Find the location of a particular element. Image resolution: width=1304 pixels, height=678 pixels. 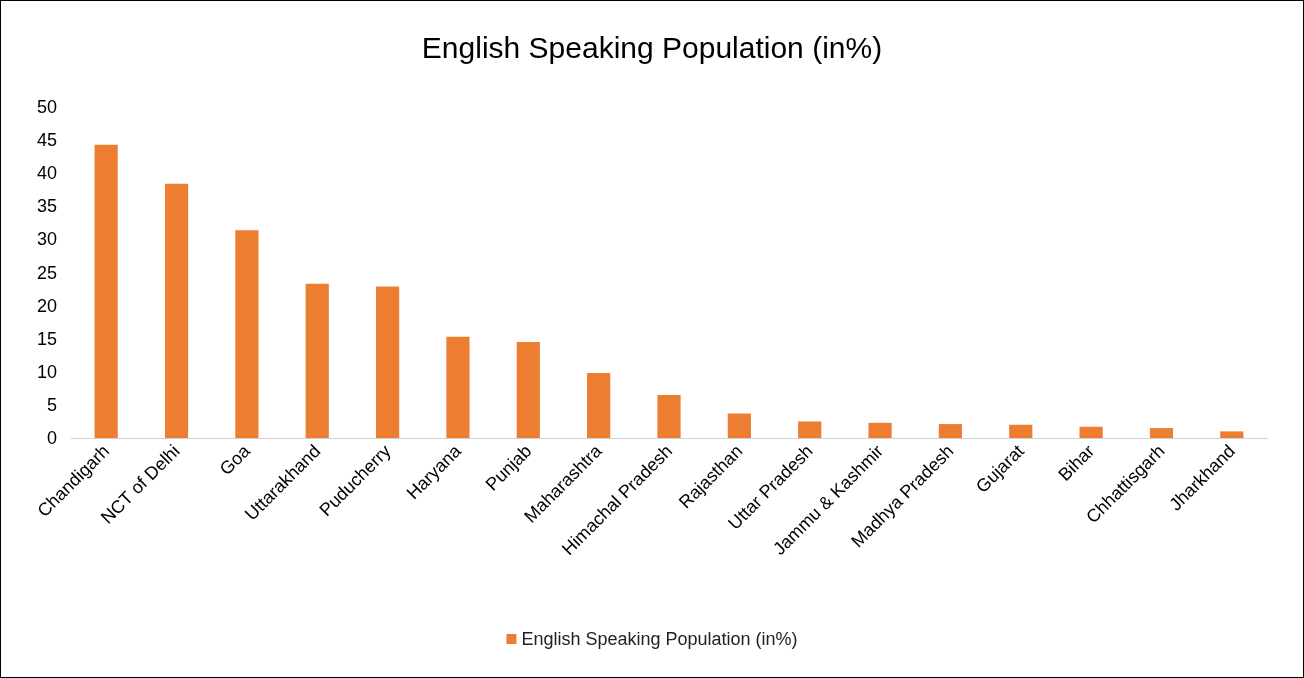

y-tick-label: 40 is located at coordinates (46, 173).